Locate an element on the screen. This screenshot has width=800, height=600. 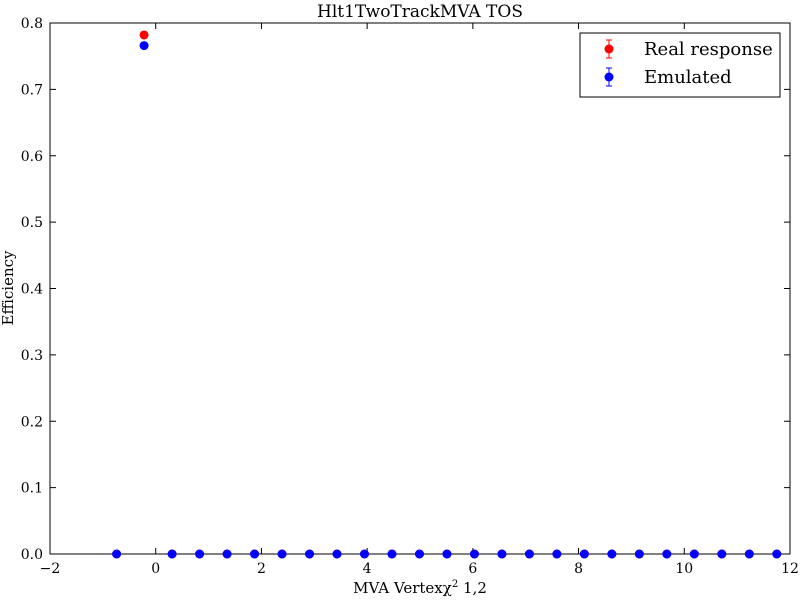
x-tick-label: −2 is located at coordinates (50, 569).